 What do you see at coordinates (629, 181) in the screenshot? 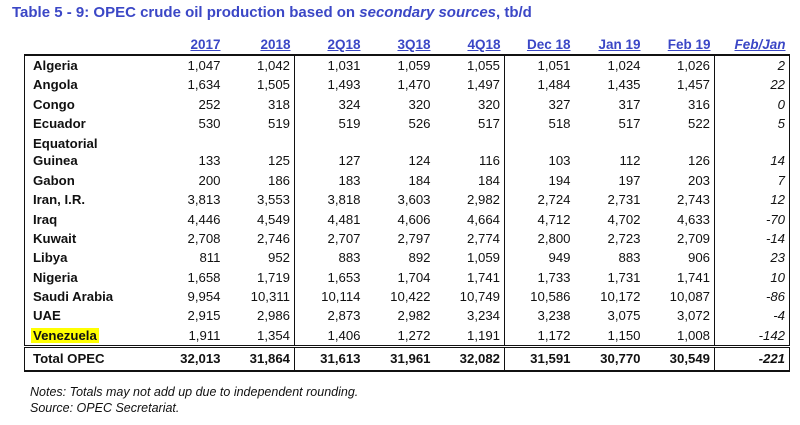
I see `value-cell: 197` at bounding box center [629, 181].